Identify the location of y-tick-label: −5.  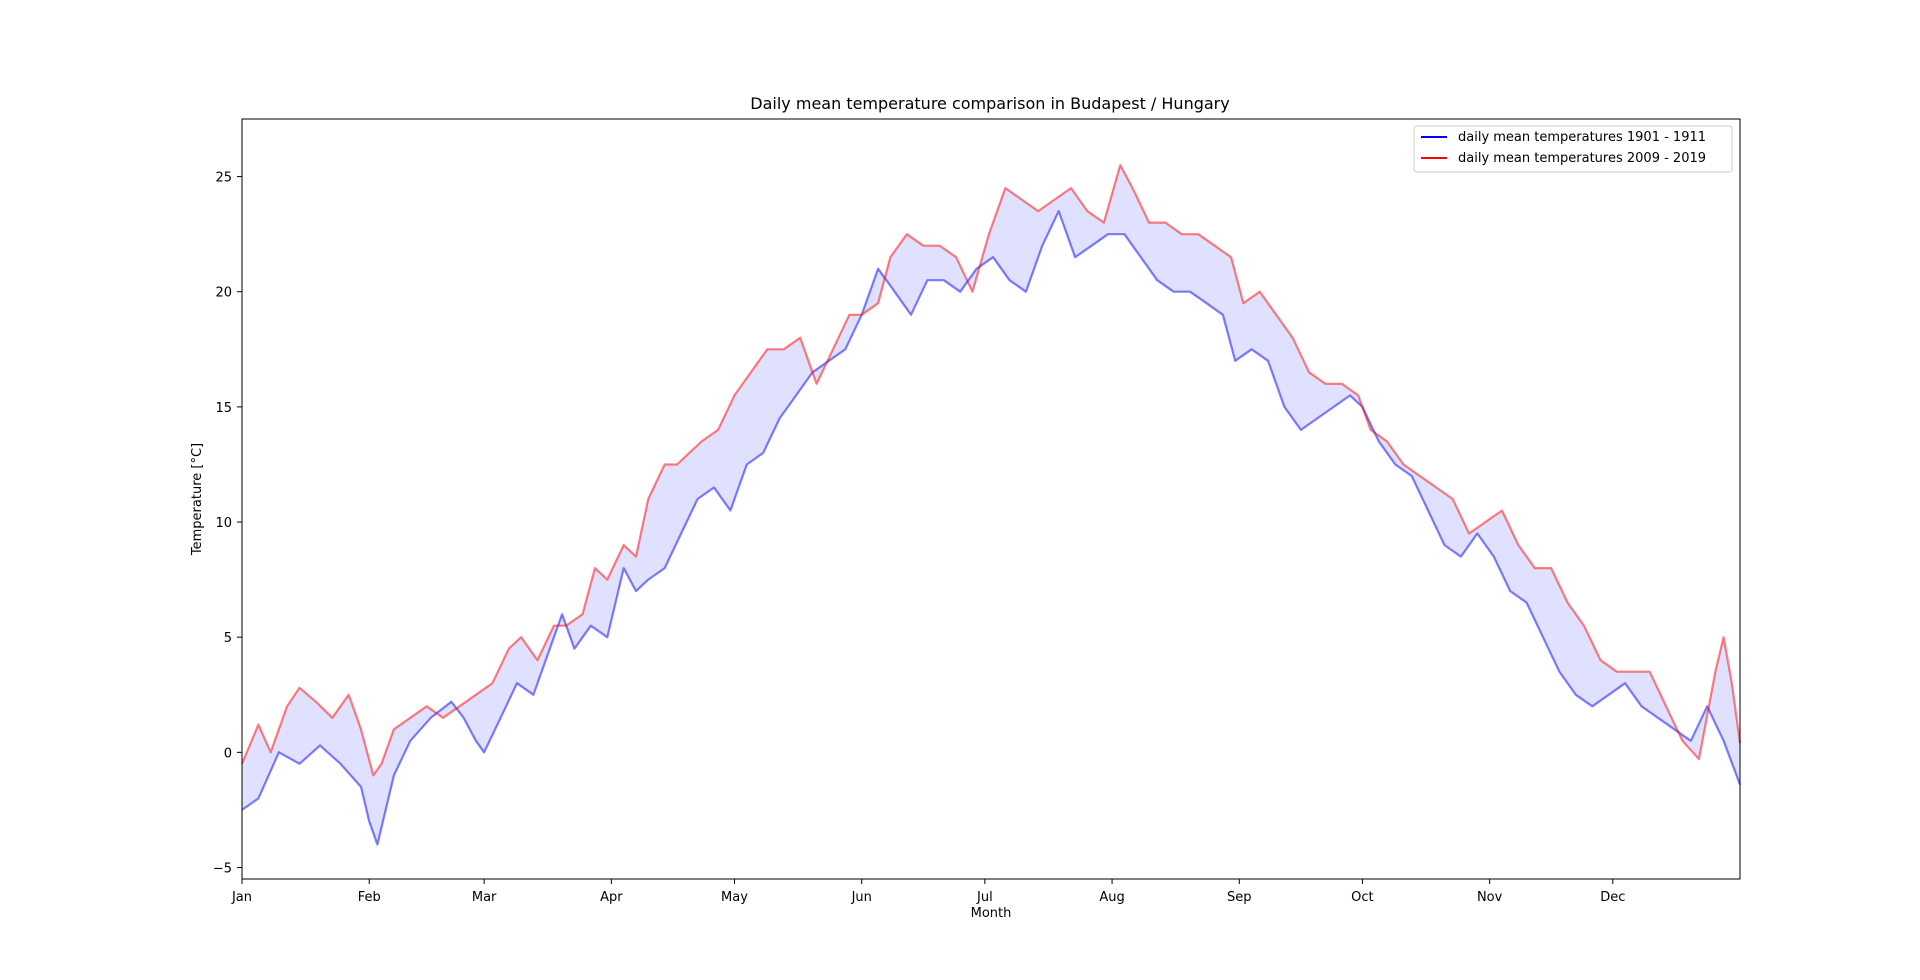
(222, 868).